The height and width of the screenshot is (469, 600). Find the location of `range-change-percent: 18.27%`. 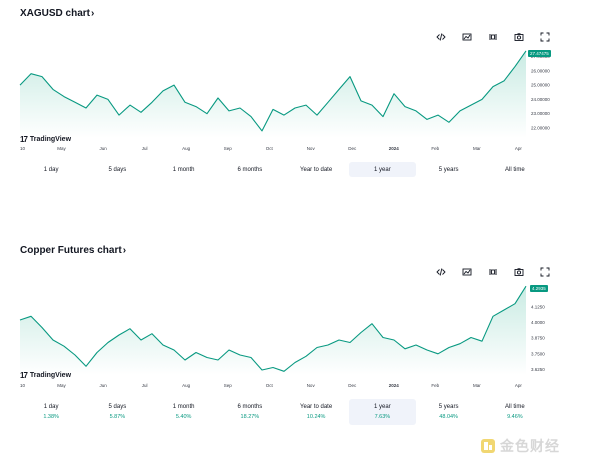

range-change-percent: 18.27% is located at coordinates (250, 417).